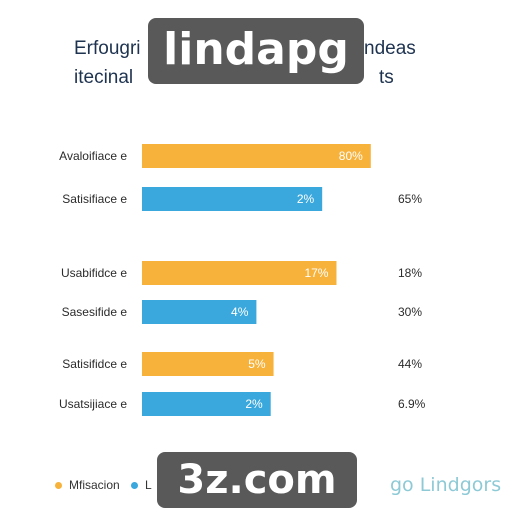  Describe the element at coordinates (94, 364) in the screenshot. I see `category-label-4: Satisifidce e` at that location.